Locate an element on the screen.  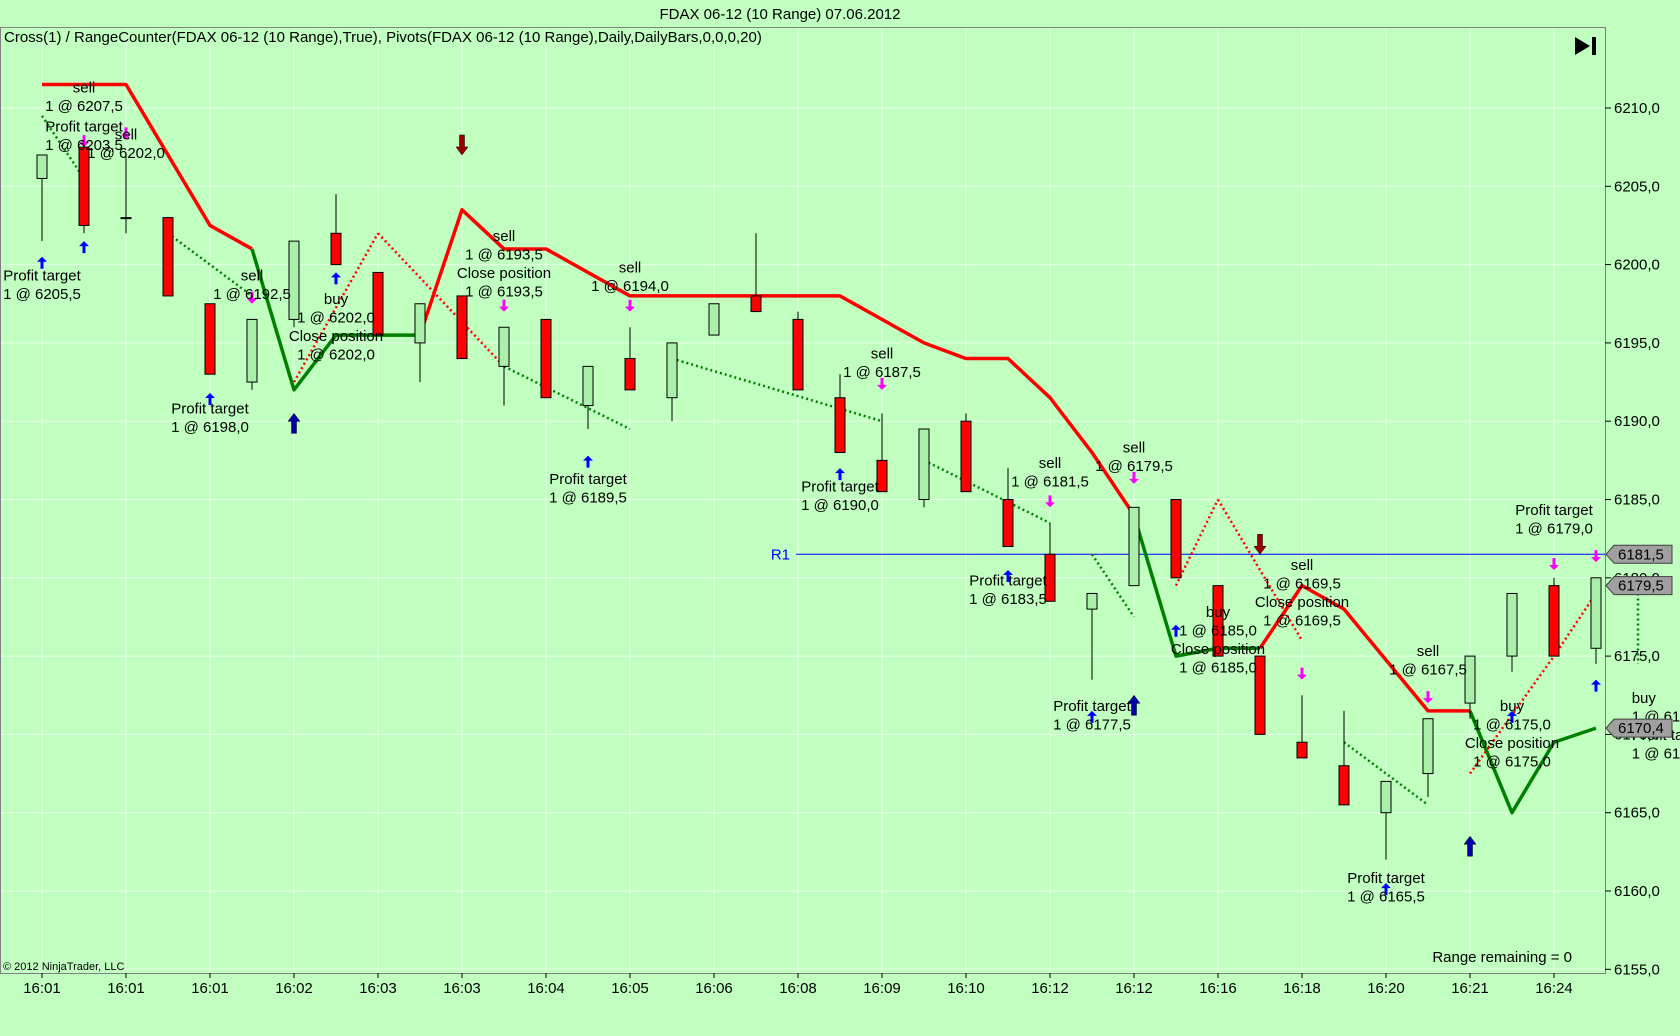
annotation-line: 1 @ 6205,5 is located at coordinates (42, 294).